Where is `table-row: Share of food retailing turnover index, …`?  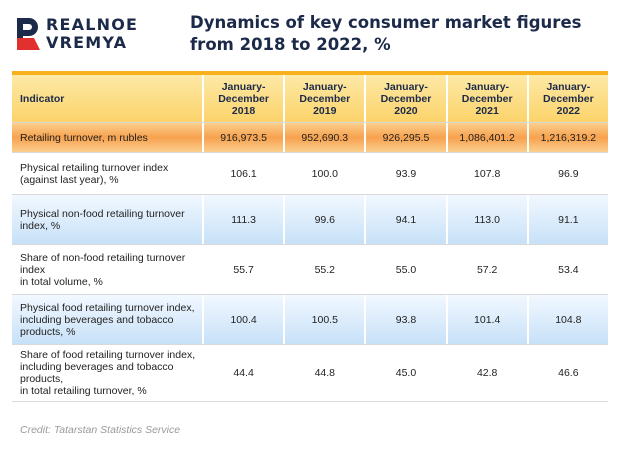 table-row: Share of food retailing turnover index, … is located at coordinates (310, 373).